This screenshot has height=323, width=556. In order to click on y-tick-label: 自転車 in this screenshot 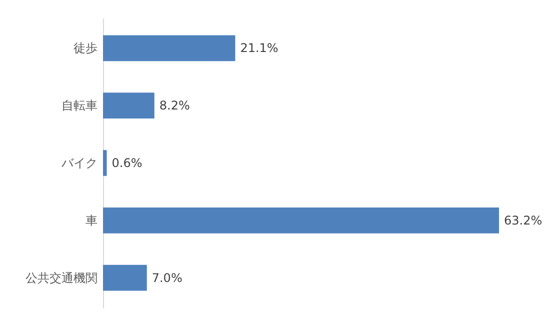, I will do `click(80, 105)`.